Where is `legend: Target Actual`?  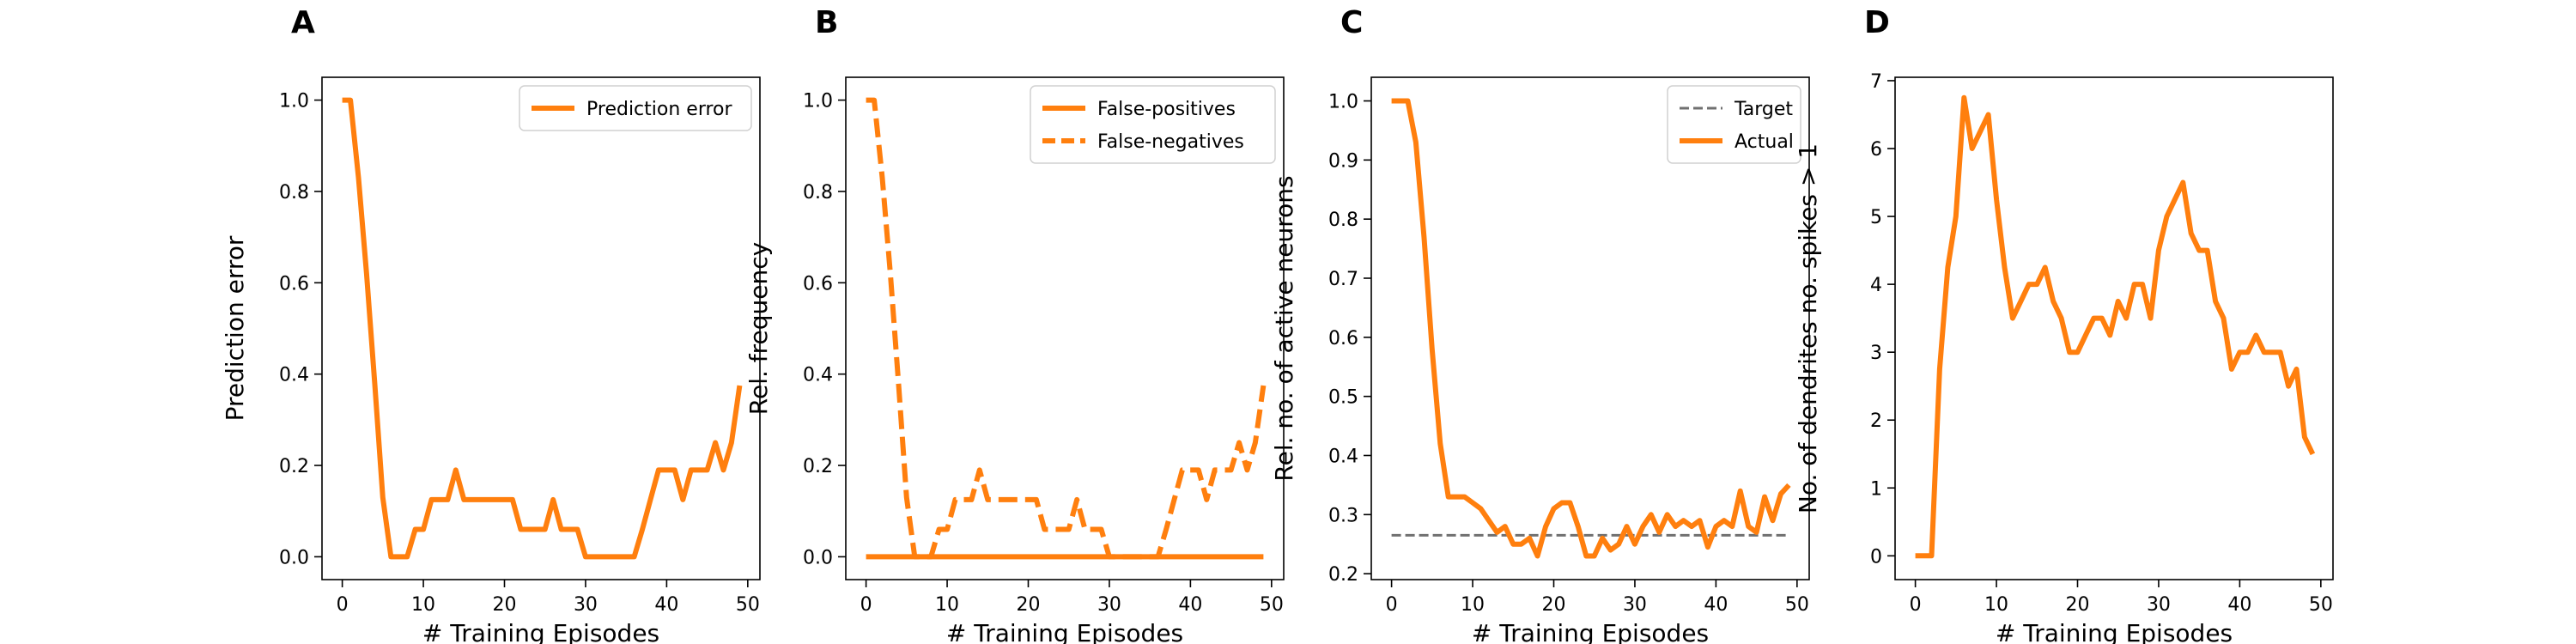 legend: Target Actual is located at coordinates (1734, 124).